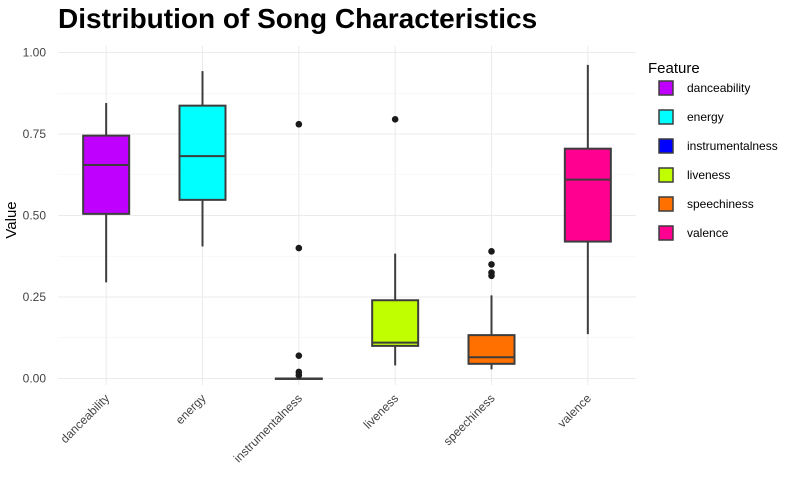  What do you see at coordinates (732, 146) in the screenshot?
I see `legend-label-instrumentalness: instrumentalness` at bounding box center [732, 146].